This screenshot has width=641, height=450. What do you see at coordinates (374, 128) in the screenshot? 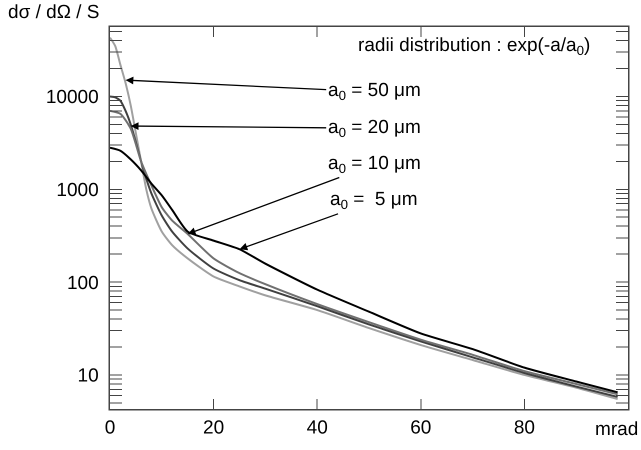
I see `annotation: a$_{0}$ = 20 μm` at bounding box center [374, 128].